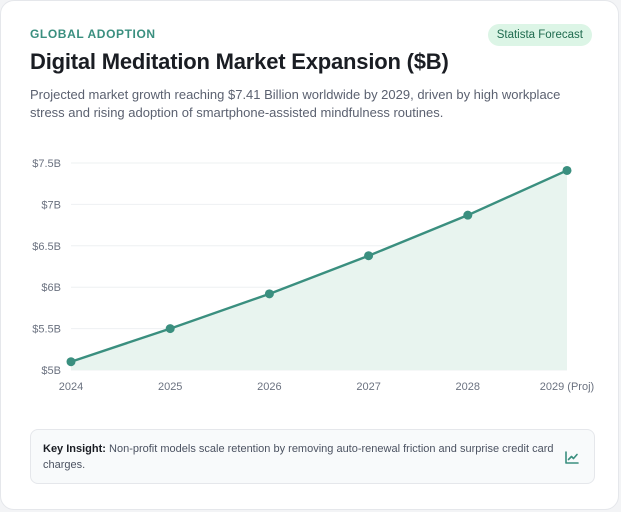  What do you see at coordinates (539, 35) in the screenshot?
I see `source-badge: Statista Forecast` at bounding box center [539, 35].